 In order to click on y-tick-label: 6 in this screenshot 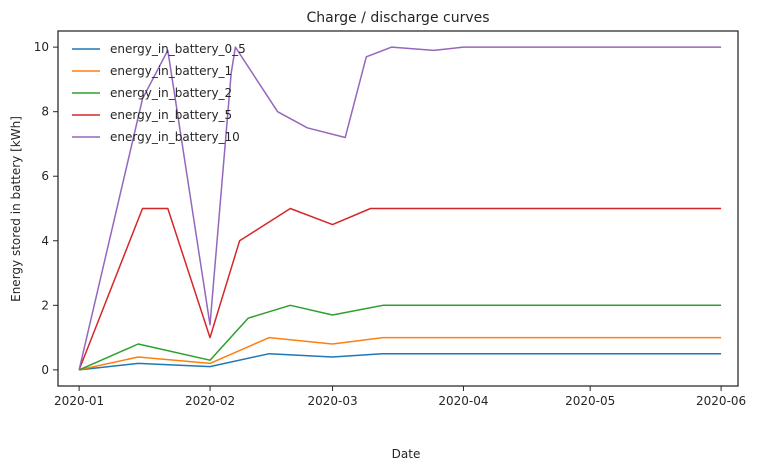, I will do `click(45, 176)`.